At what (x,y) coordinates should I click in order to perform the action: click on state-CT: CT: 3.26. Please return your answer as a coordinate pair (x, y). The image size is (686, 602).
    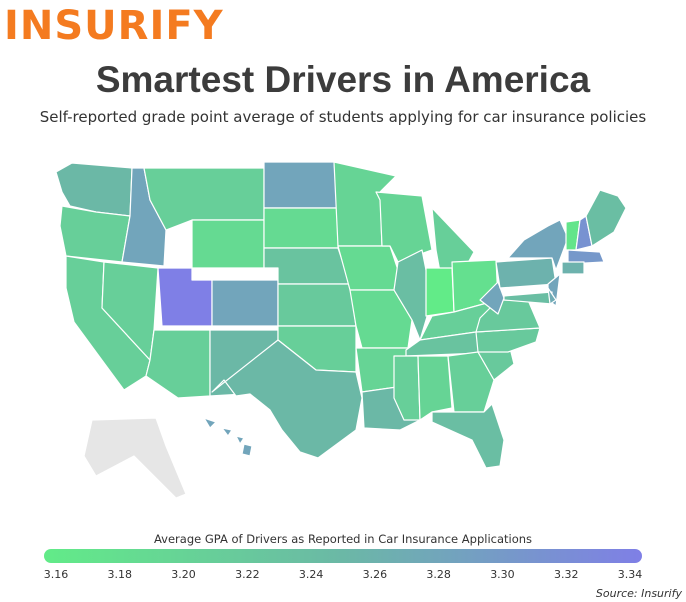
    Looking at the image, I should click on (573, 268).